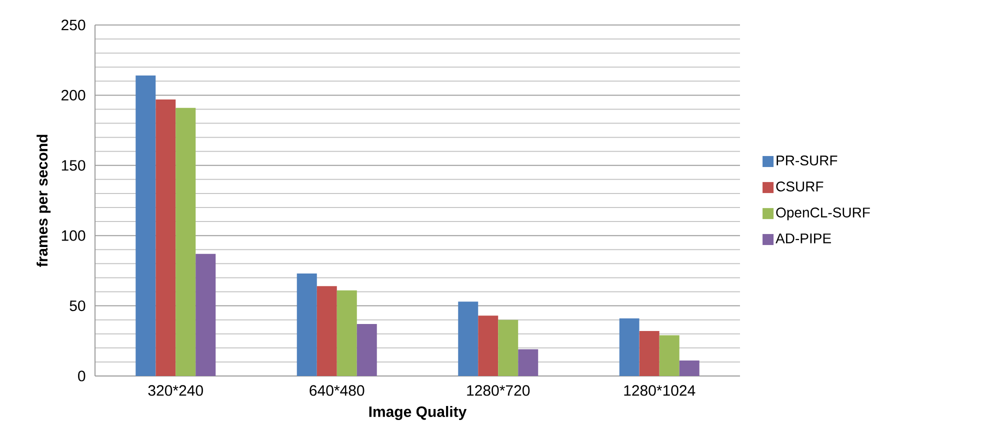 This screenshot has width=994, height=444. I want to click on y-tick-label: 150, so click(74, 165).